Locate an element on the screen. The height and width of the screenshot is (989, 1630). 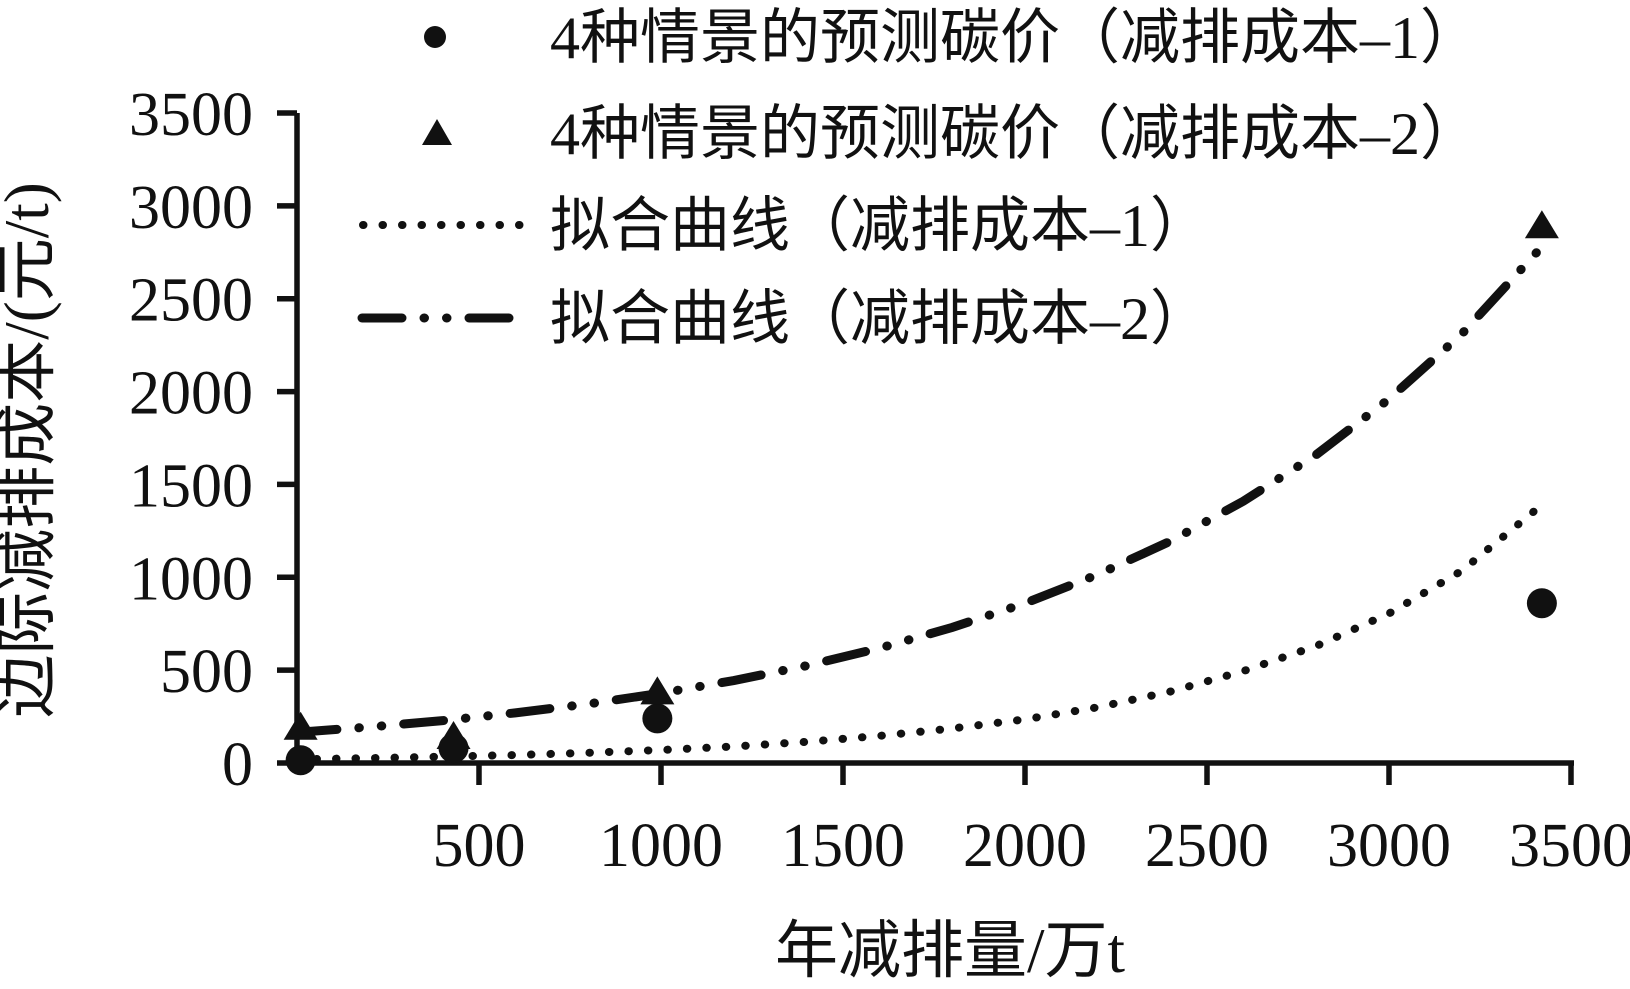
x-tick-label: 500 is located at coordinates (479, 846).